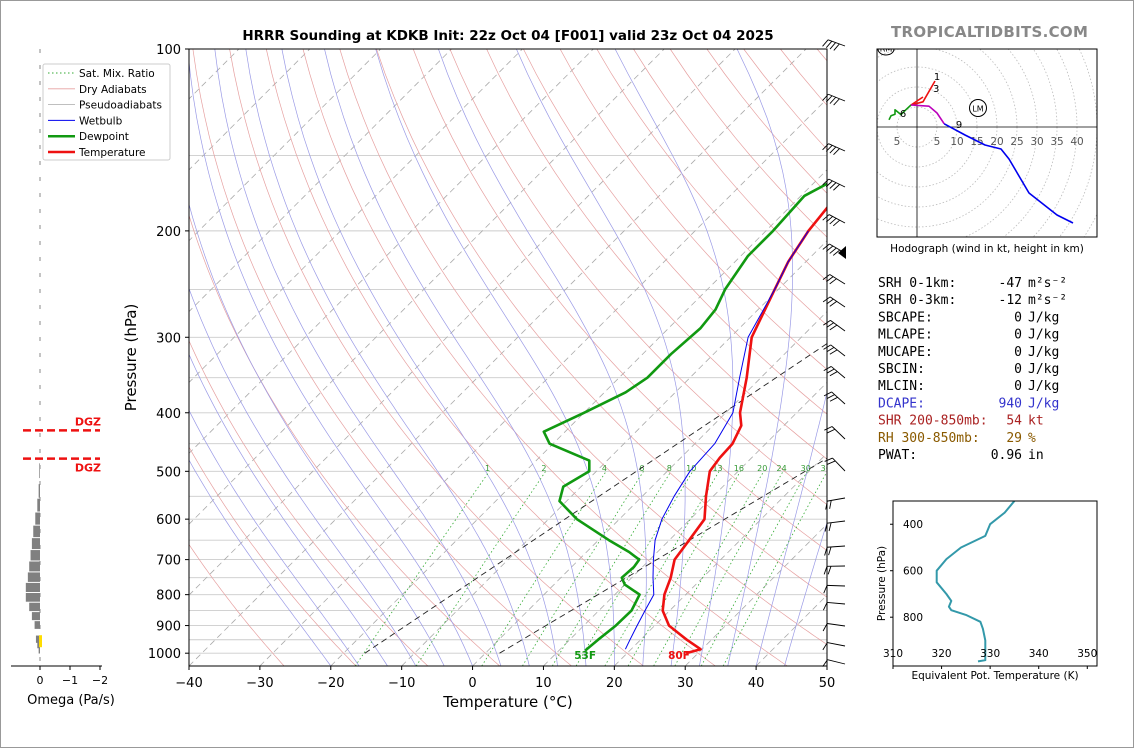  I want to click on hodograph-frame, so click(987, 143).